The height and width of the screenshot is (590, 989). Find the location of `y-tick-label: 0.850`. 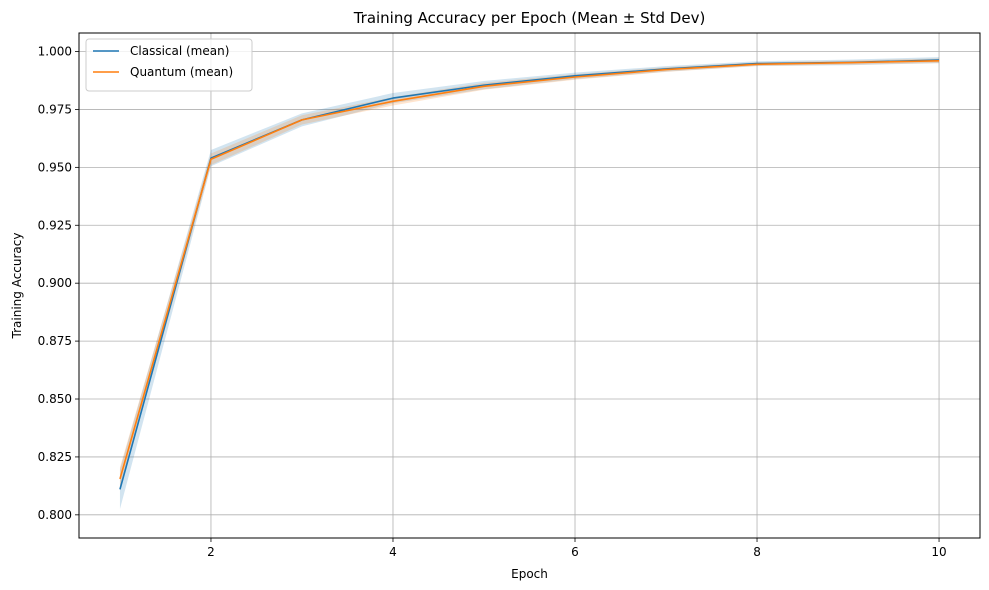

y-tick-label: 0.850 is located at coordinates (55, 399).